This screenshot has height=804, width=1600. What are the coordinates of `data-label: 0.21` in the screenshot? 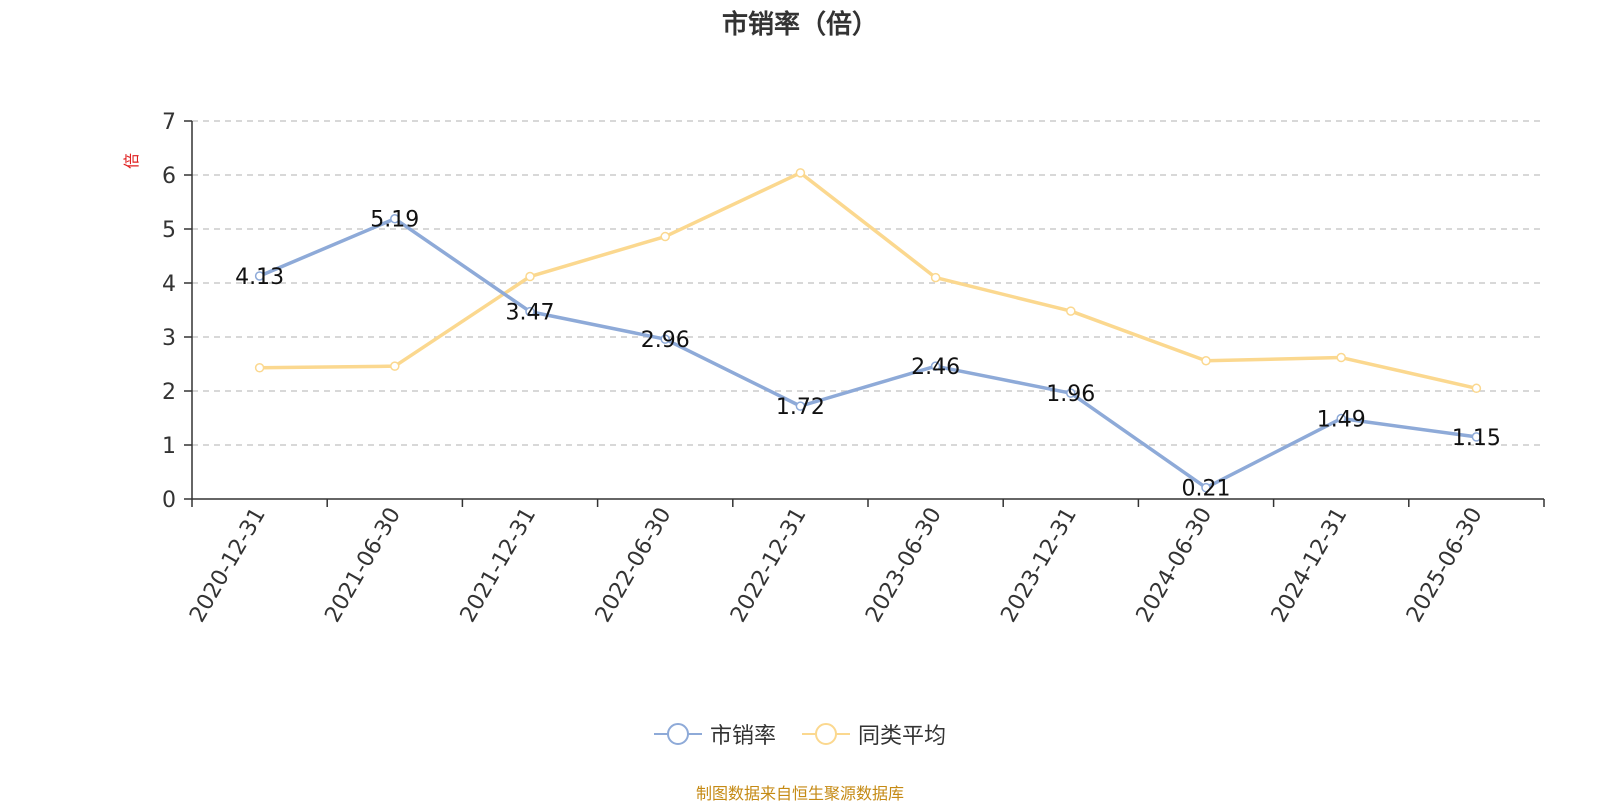 It's located at (1206, 489).